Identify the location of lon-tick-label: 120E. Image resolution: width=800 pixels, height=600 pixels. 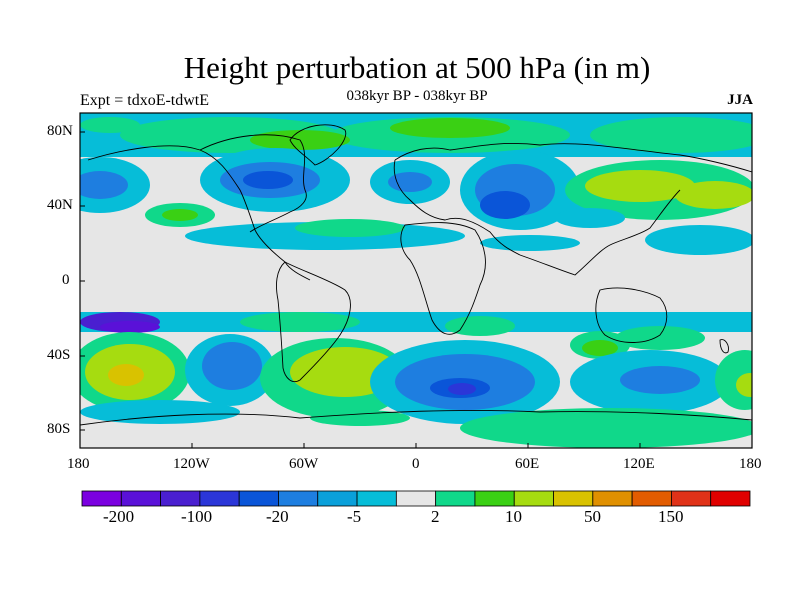
(639, 464).